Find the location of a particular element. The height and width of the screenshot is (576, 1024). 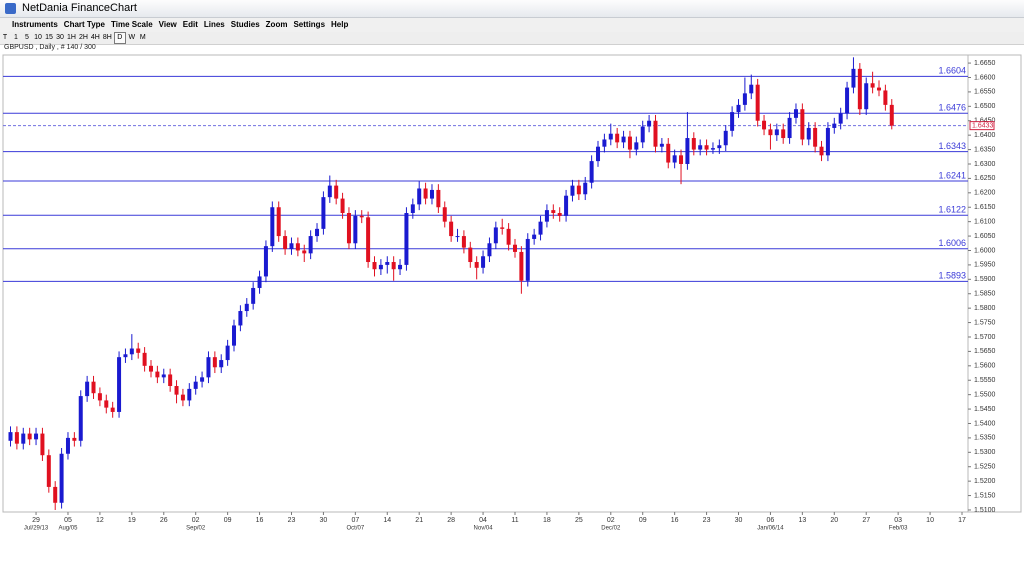

menu-item: Zoom is located at coordinates (276, 24).